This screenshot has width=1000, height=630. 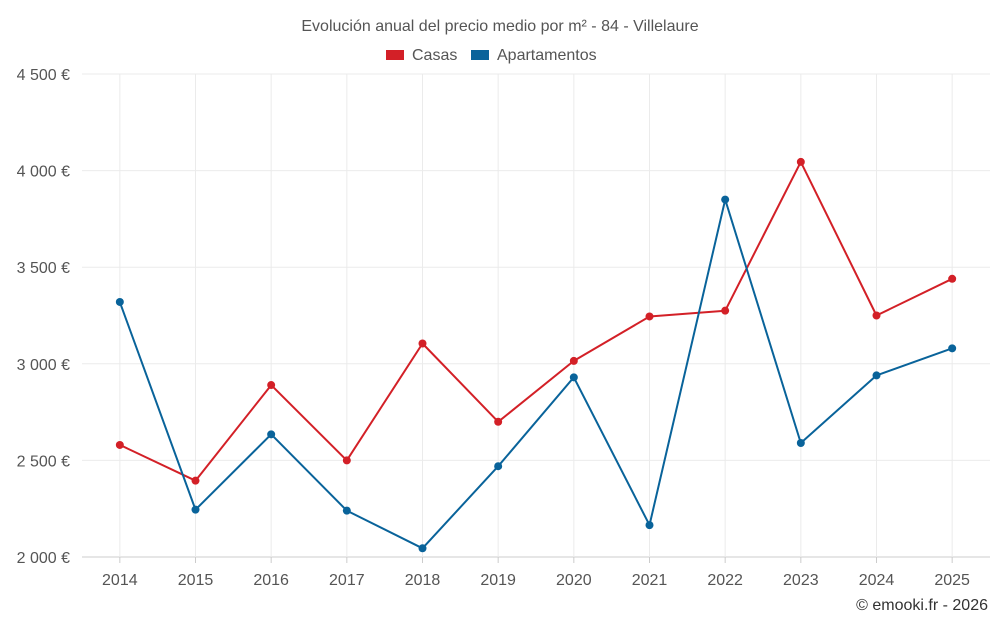 What do you see at coordinates (43, 268) in the screenshot?
I see `y-tick-label: 3 500 €` at bounding box center [43, 268].